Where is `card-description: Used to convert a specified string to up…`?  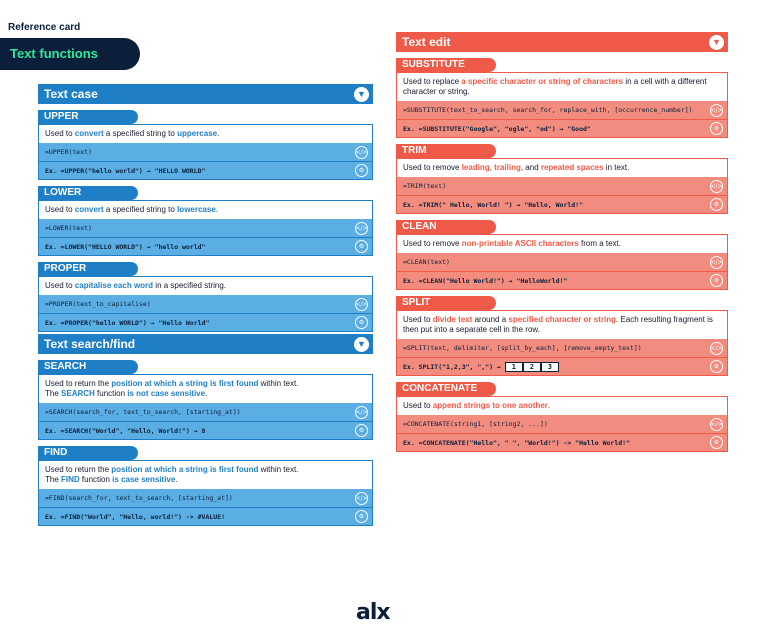
card-description: Used to convert a specified string to up… is located at coordinates (205, 134).